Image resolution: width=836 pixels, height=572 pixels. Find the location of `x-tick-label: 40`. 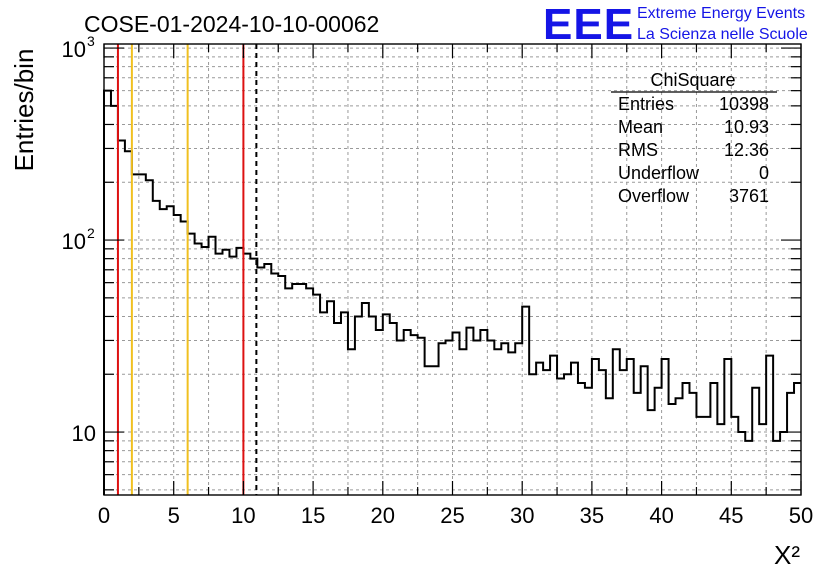

x-tick-label: 40 is located at coordinates (661, 515).